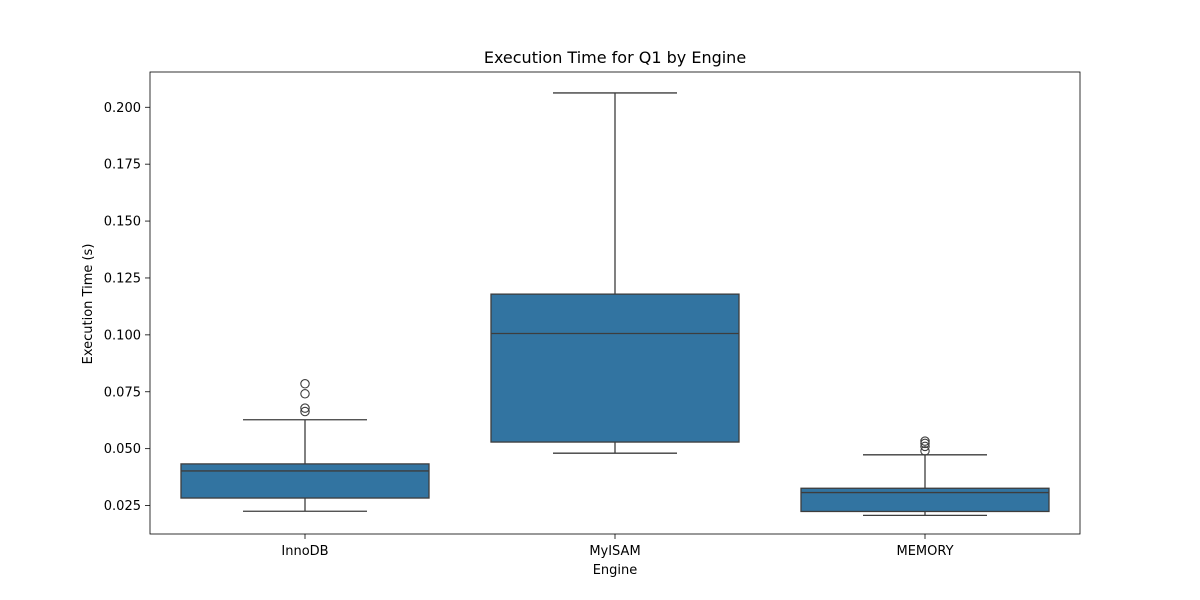  What do you see at coordinates (615, 57) in the screenshot?
I see `chart-title: Execution Time for Q1 by Engine` at bounding box center [615, 57].